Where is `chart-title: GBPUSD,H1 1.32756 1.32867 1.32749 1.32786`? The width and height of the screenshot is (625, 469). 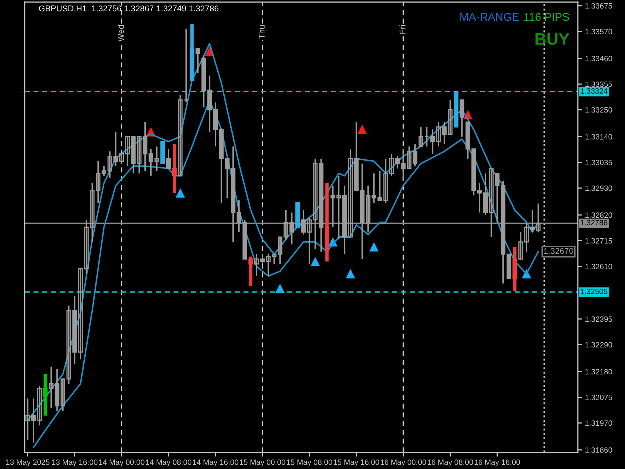 chart-title: GBPUSD,H1 1.32756 1.32867 1.32749 1.32786 is located at coordinates (129, 9).